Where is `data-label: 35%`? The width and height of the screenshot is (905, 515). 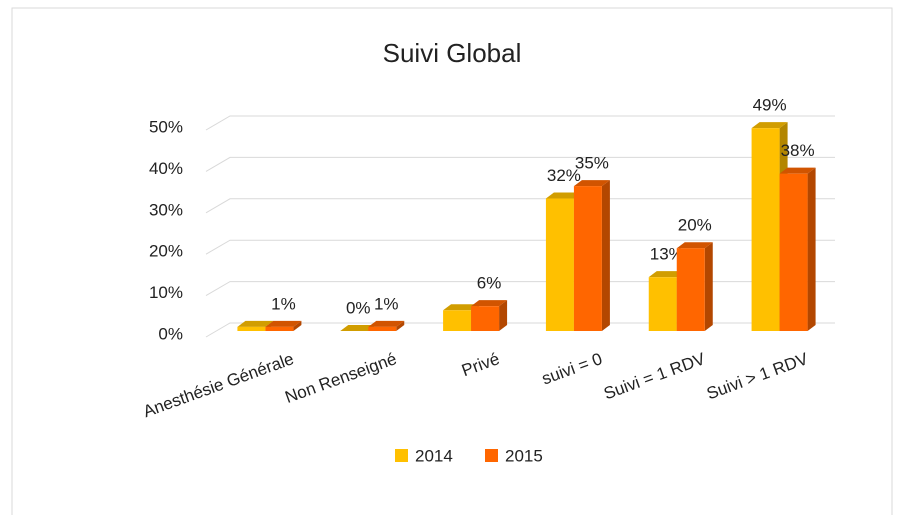 data-label: 35% is located at coordinates (592, 163).